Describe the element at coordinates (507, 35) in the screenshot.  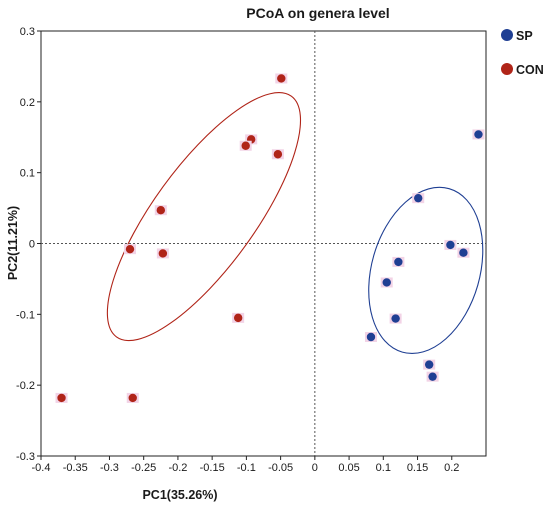
I see `sp-legend-marker` at that location.